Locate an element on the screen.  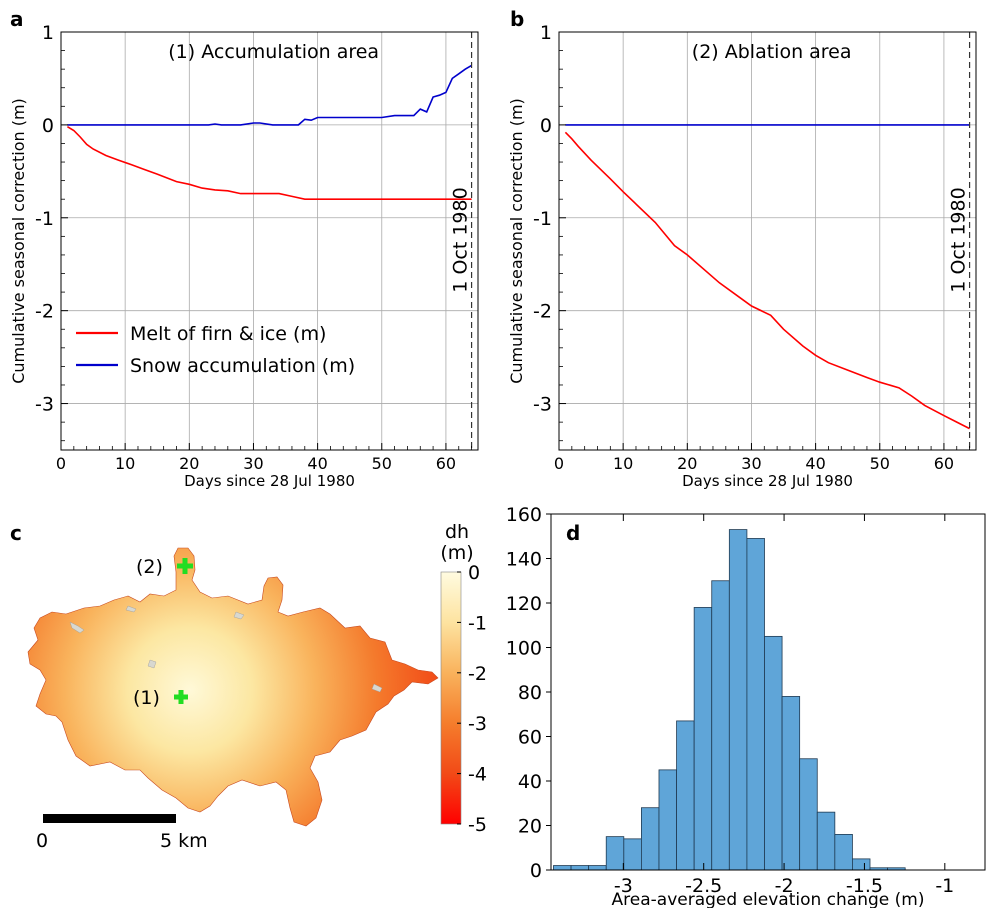
colorbar: dh (m) 0 -1 -2 -3 -4 -5 is located at coordinates (463, 678).